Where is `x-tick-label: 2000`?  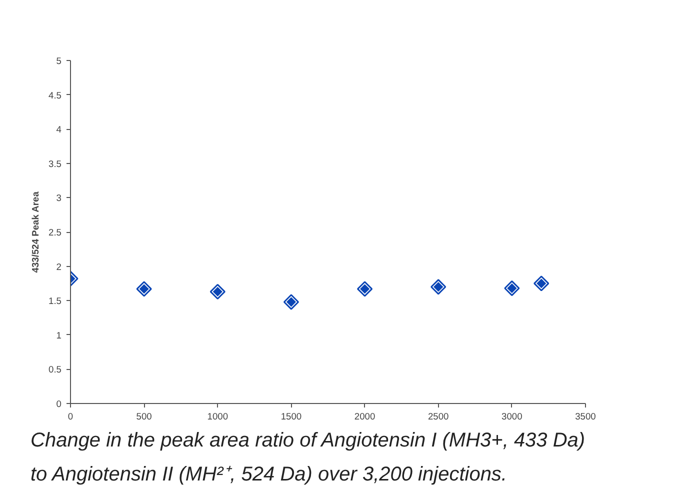
x-tick-label: 2000 is located at coordinates (365, 417).